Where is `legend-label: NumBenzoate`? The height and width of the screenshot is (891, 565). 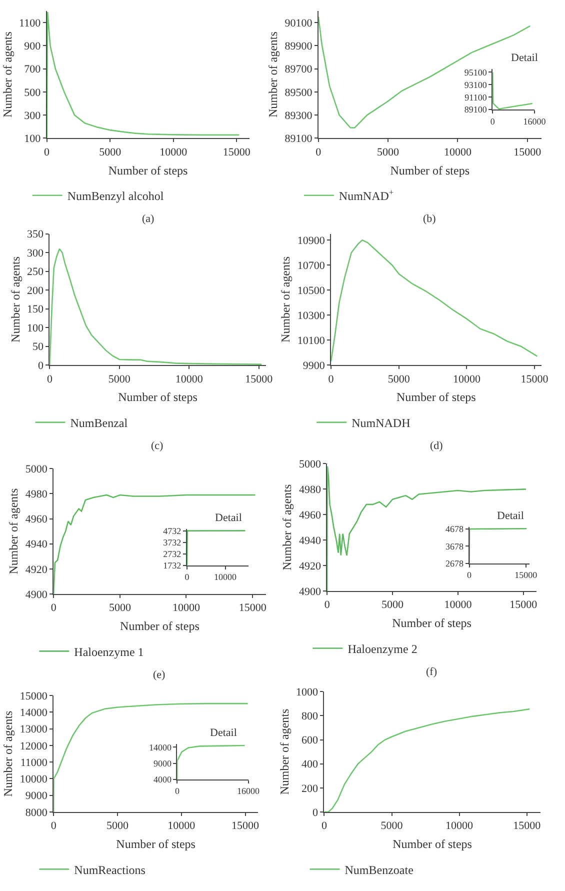
legend-label: NumBenzoate is located at coordinates (379, 869).